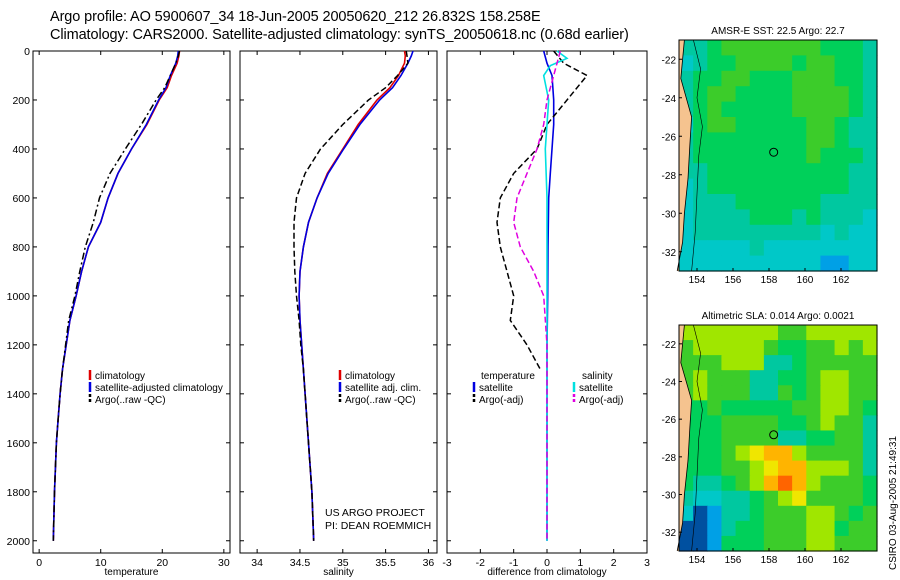 The height and width of the screenshot is (580, 900). I want to click on difference-legend-temp-label: satellite, so click(496, 388).